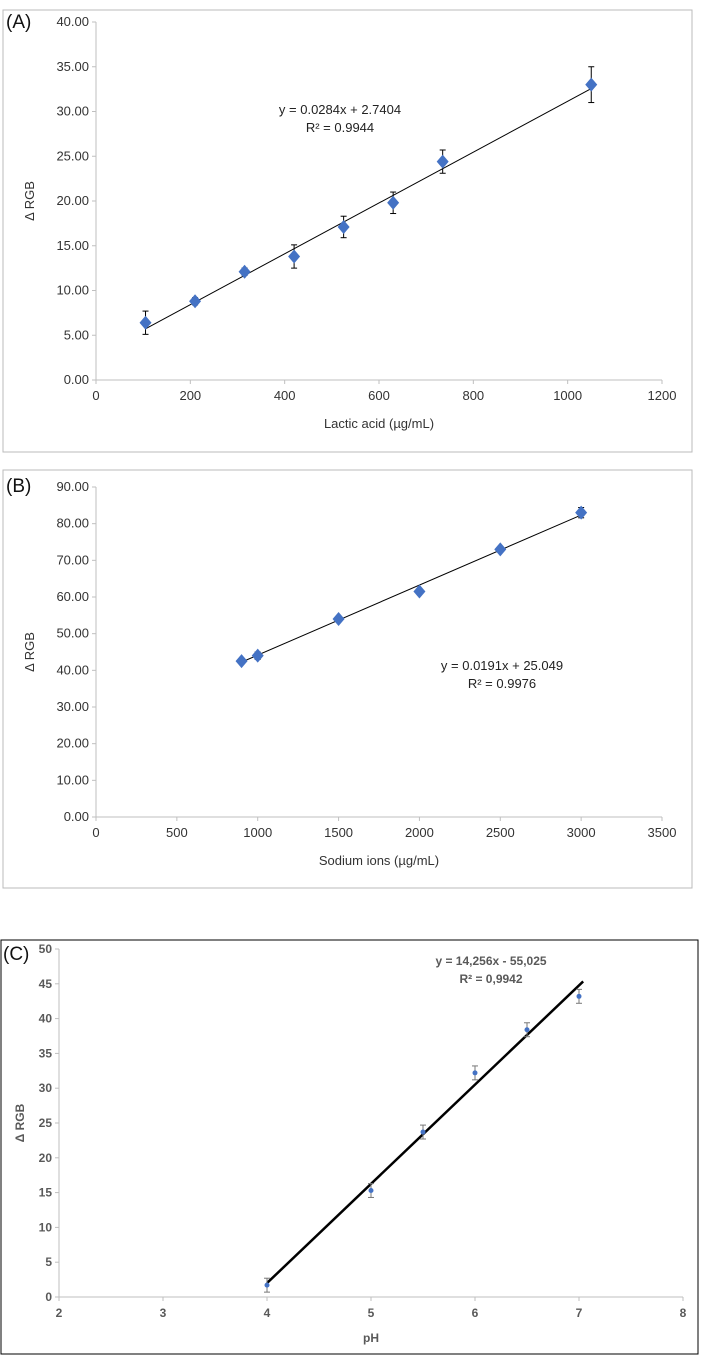 The height and width of the screenshot is (1355, 701). I want to click on y-tick-label: 60.00, so click(72, 596).